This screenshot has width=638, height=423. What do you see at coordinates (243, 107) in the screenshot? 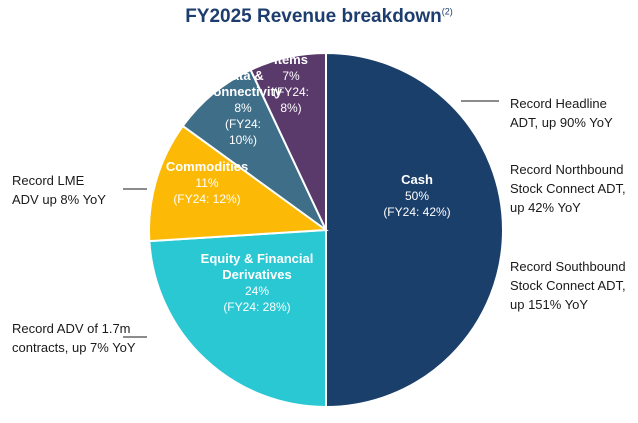
I see `slice-label-data-and-connectivity: Data & Connectivity 8% (FY24: 10%)` at bounding box center [243, 107].